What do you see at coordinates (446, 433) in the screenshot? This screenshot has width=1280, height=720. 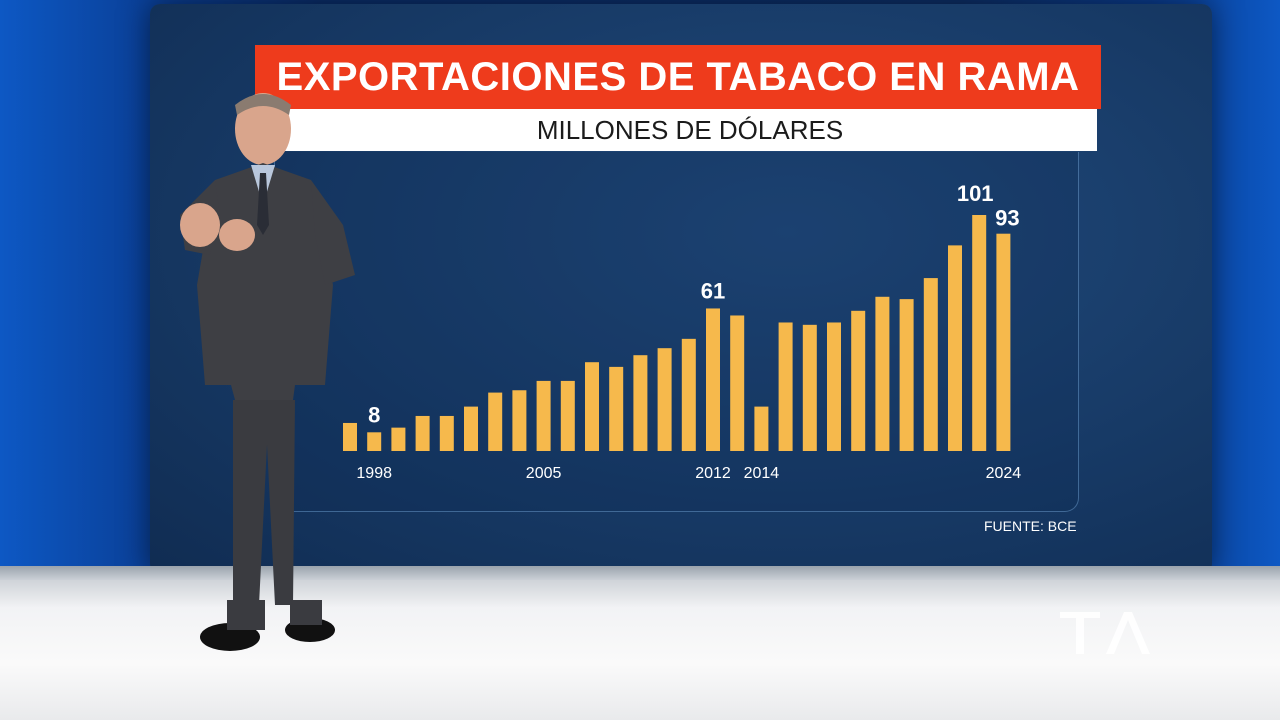 I see `bar-2001` at bounding box center [446, 433].